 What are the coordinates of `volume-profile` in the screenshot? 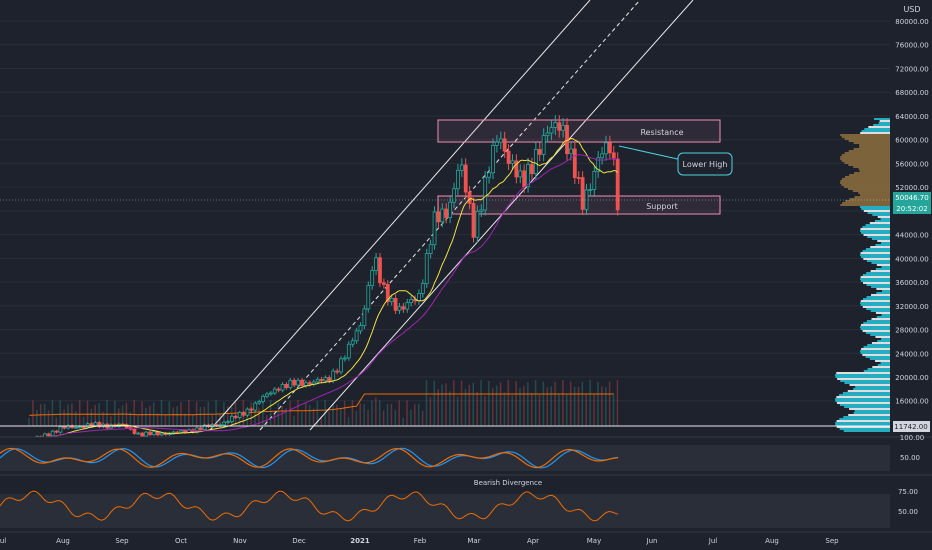 It's located at (862, 275).